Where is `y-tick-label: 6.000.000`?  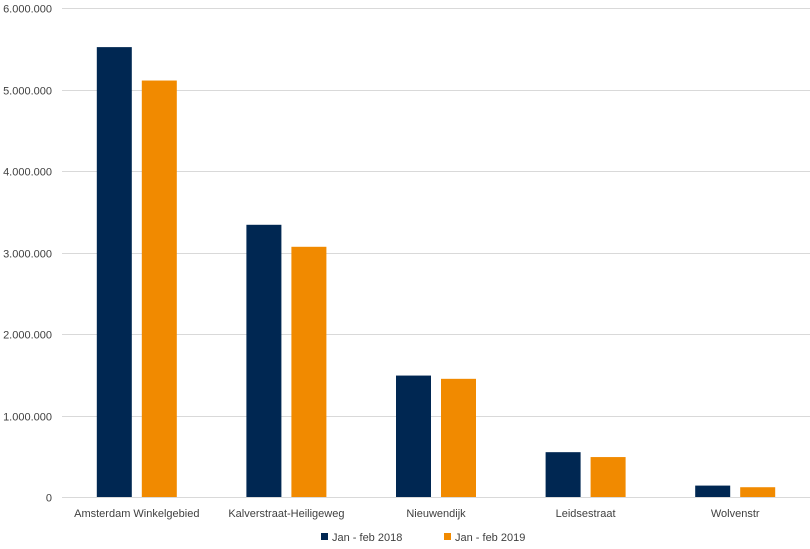 y-tick-label: 6.000.000 is located at coordinates (27, 10).